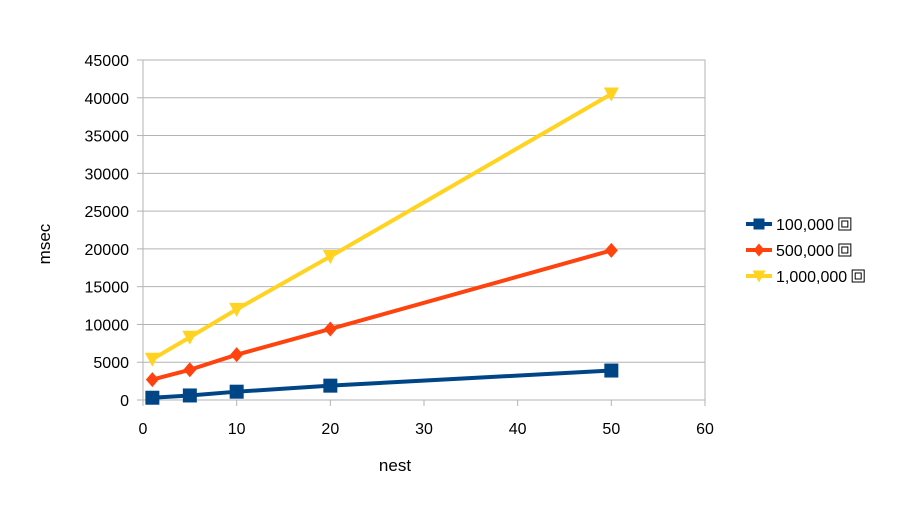 The image size is (905, 505). Describe the element at coordinates (111, 363) in the screenshot. I see `y-tick-label: 5000` at that location.